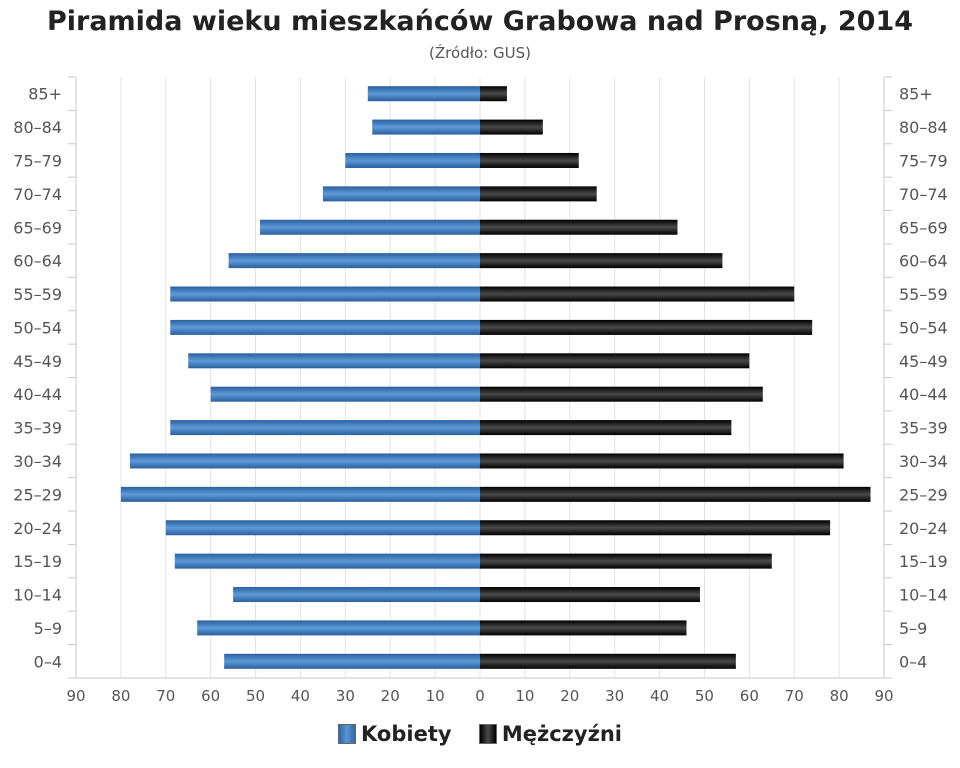 Image resolution: width=960 pixels, height=768 pixels. What do you see at coordinates (923, 428) in the screenshot?
I see `category-label-right: 35–39` at bounding box center [923, 428].